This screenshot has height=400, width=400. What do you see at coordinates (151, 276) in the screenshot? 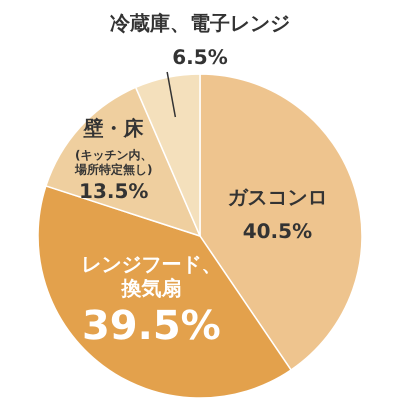
I see `slice-label: レンジフード、換気扇` at bounding box center [151, 276].